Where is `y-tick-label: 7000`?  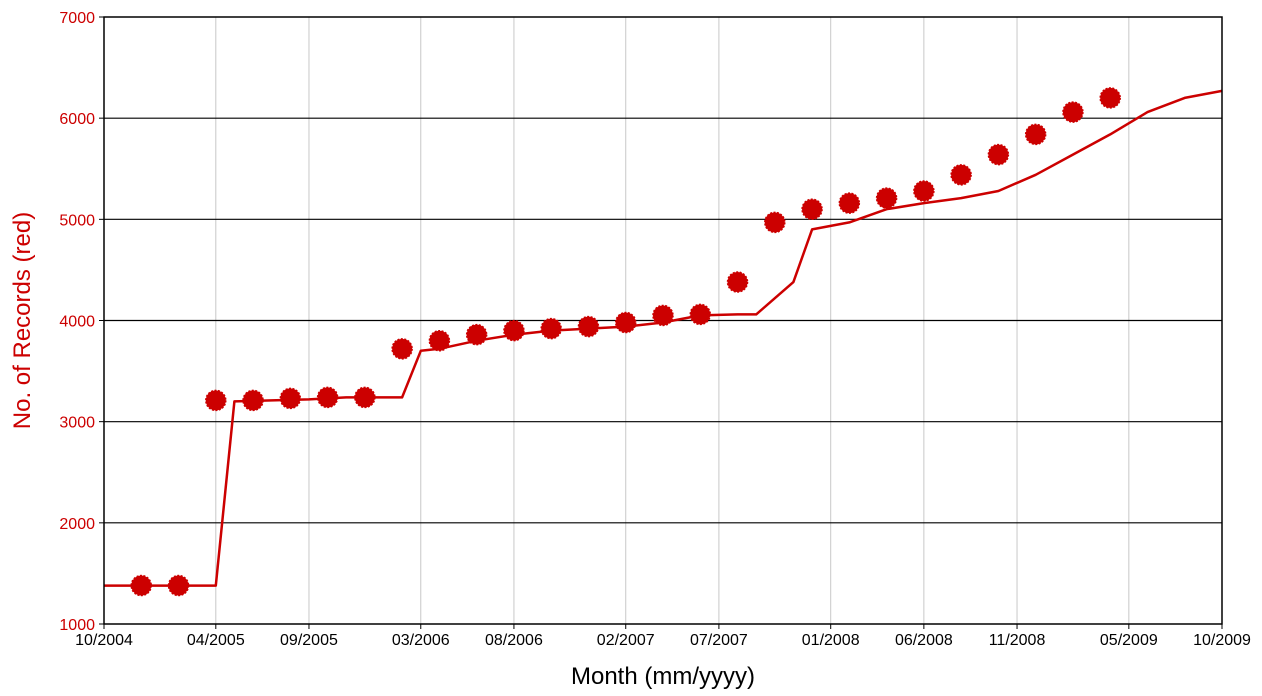
y-tick-label: 7000 is located at coordinates (77, 18).